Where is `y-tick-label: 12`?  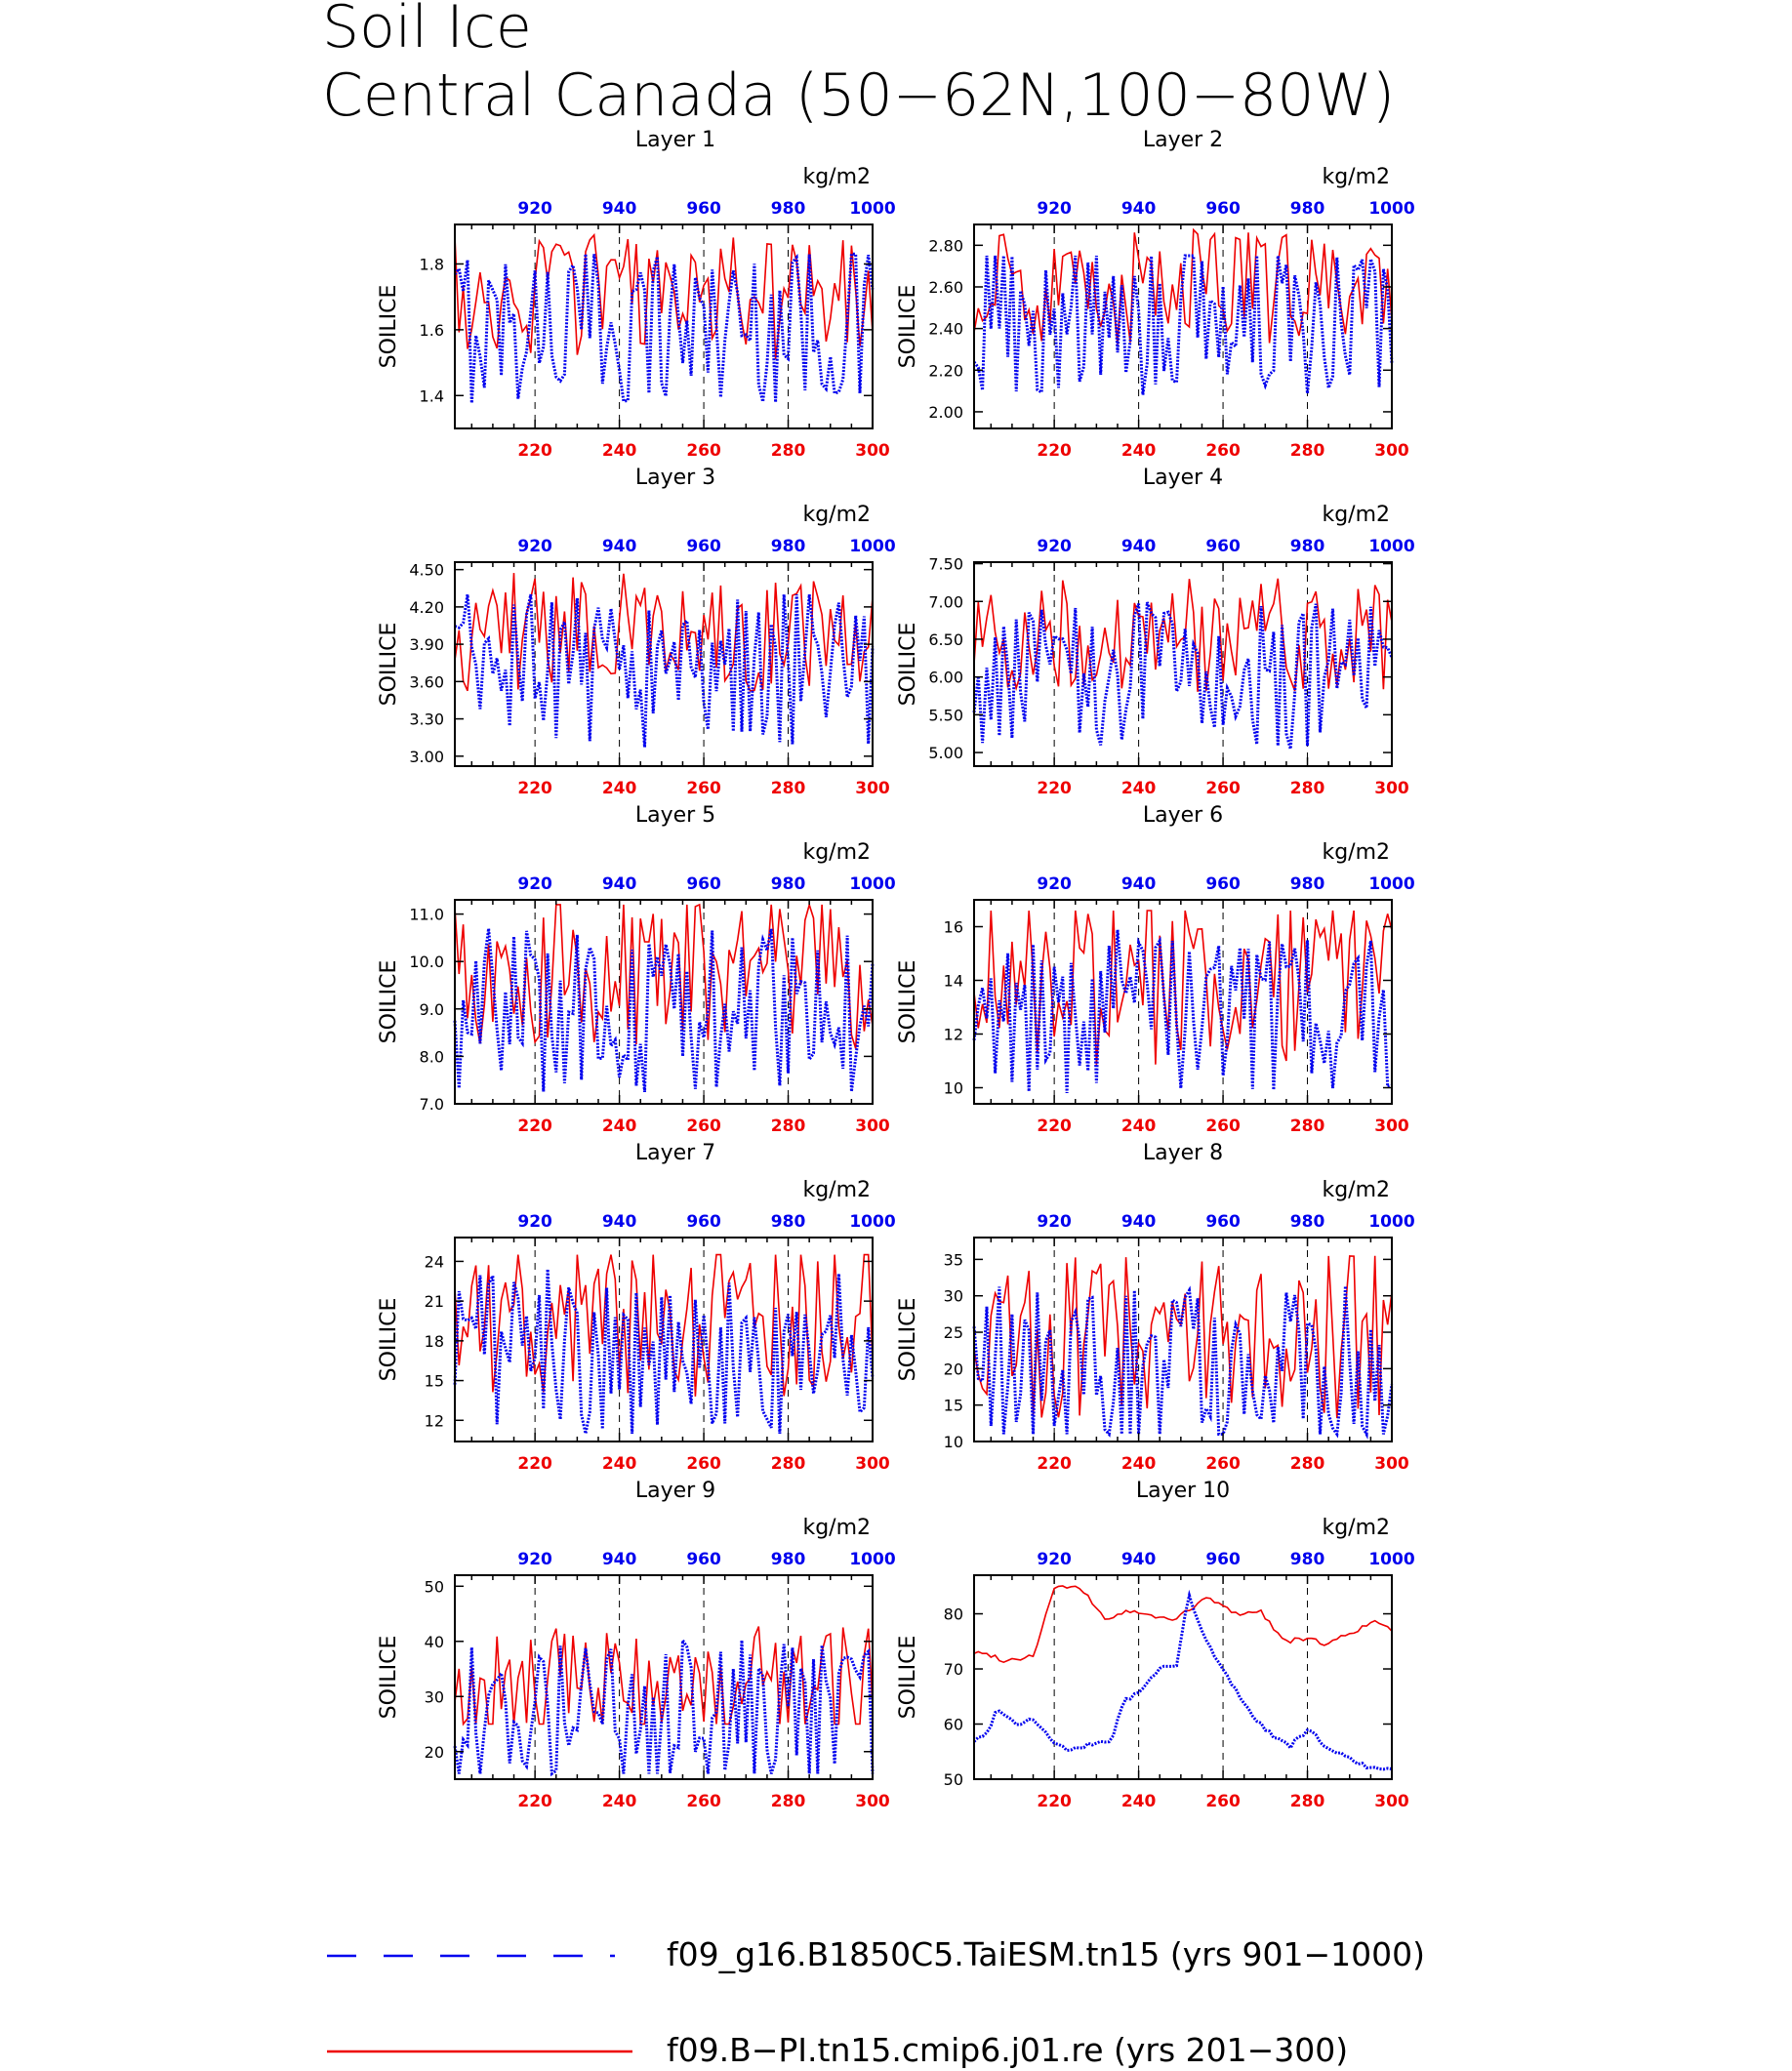 y-tick-label: 12 is located at coordinates (434, 1420).